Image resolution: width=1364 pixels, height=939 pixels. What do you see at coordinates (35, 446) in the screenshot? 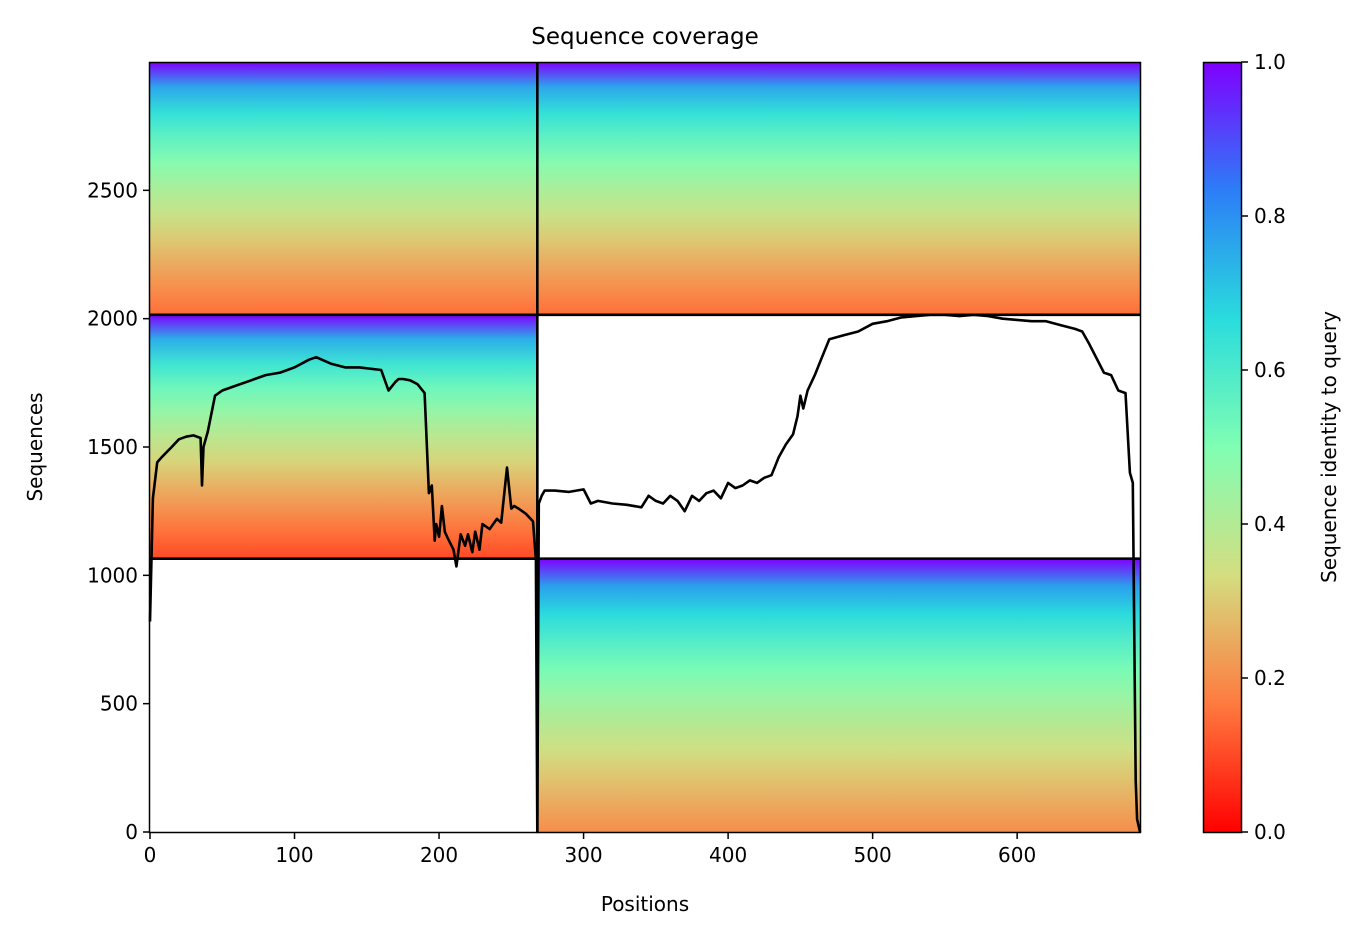
I see `y-axis-label: Sequences` at bounding box center [35, 446].